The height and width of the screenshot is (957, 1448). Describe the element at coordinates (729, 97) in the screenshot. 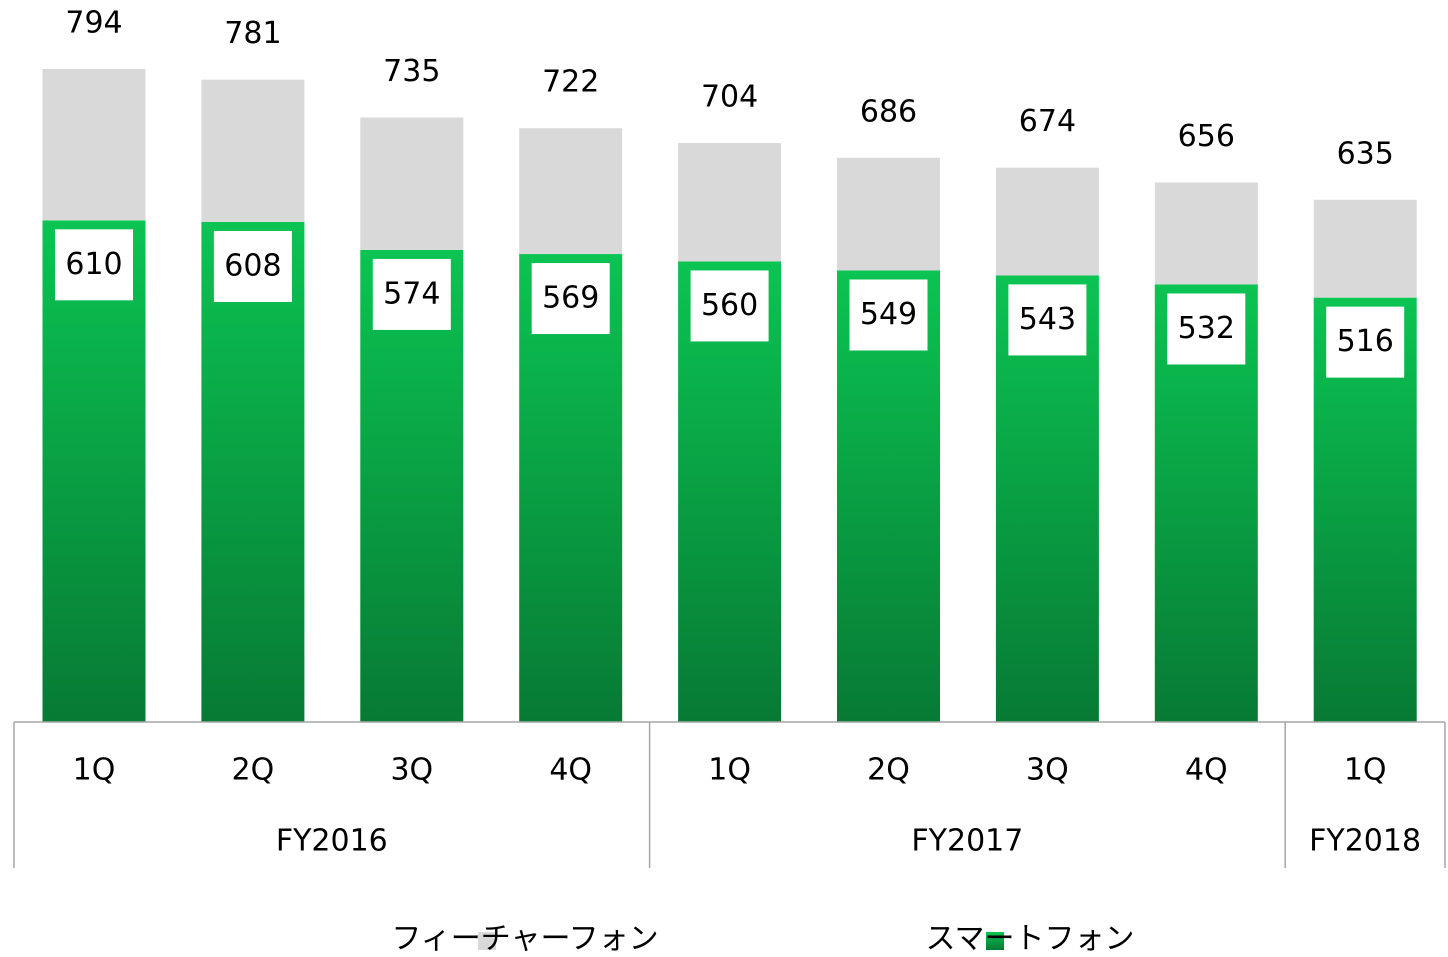

I see `total-label: 704` at that location.